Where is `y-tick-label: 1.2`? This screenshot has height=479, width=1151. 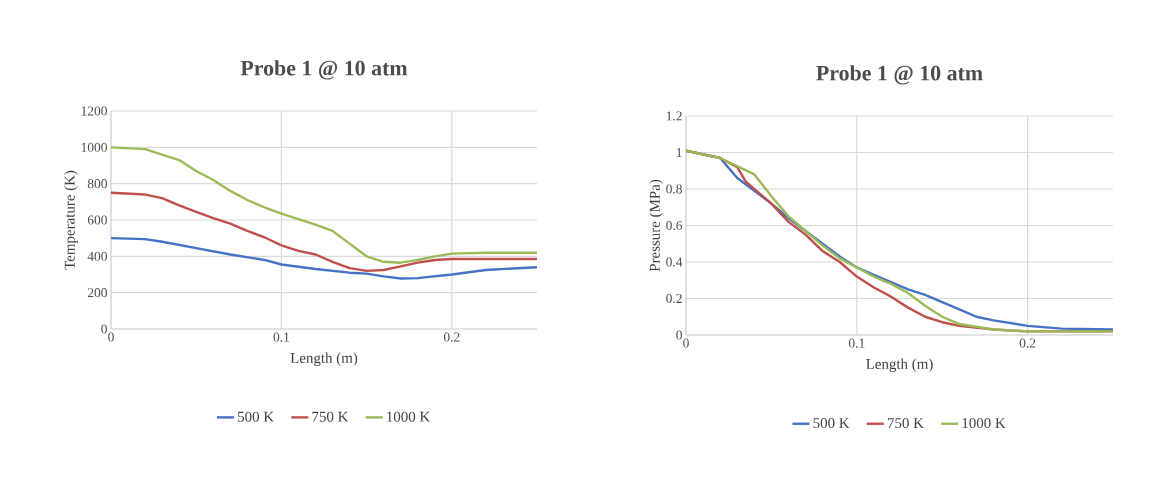
y-tick-label: 1.2 is located at coordinates (674, 116).